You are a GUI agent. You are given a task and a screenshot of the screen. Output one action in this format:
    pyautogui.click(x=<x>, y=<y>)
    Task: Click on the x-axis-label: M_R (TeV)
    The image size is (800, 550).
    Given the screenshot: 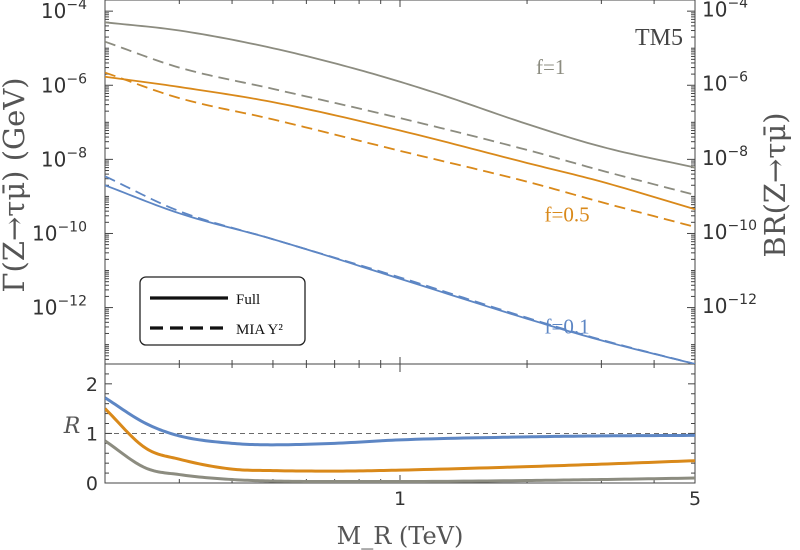 What is the action you would take?
    pyautogui.click(x=400, y=536)
    